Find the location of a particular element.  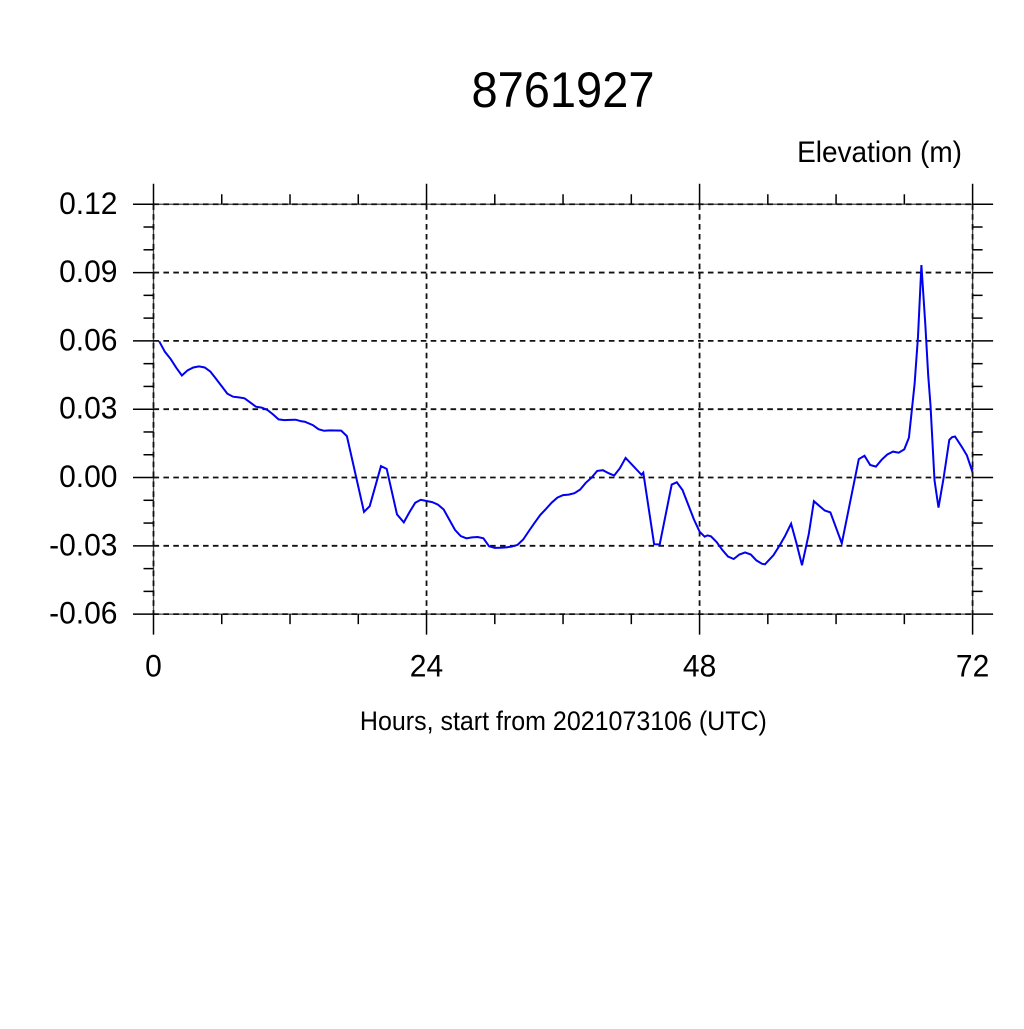

svg-text: -0.06 is located at coordinates (83, 613).